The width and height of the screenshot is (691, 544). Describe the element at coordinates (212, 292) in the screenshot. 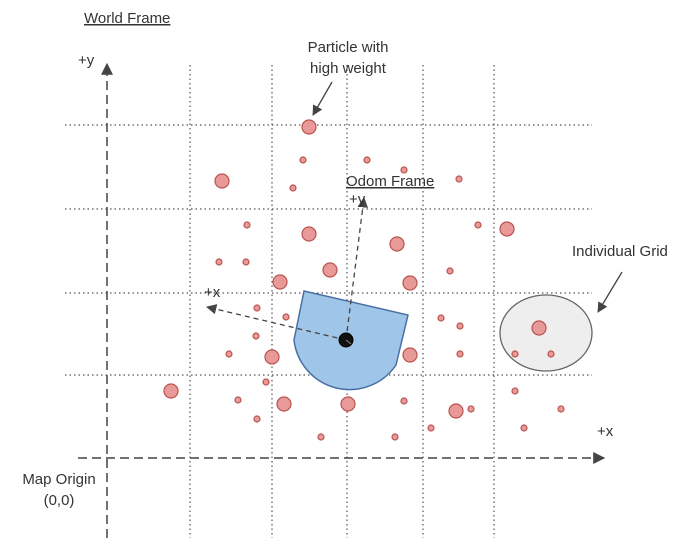

I see `odom-x-label: +x` at that location.